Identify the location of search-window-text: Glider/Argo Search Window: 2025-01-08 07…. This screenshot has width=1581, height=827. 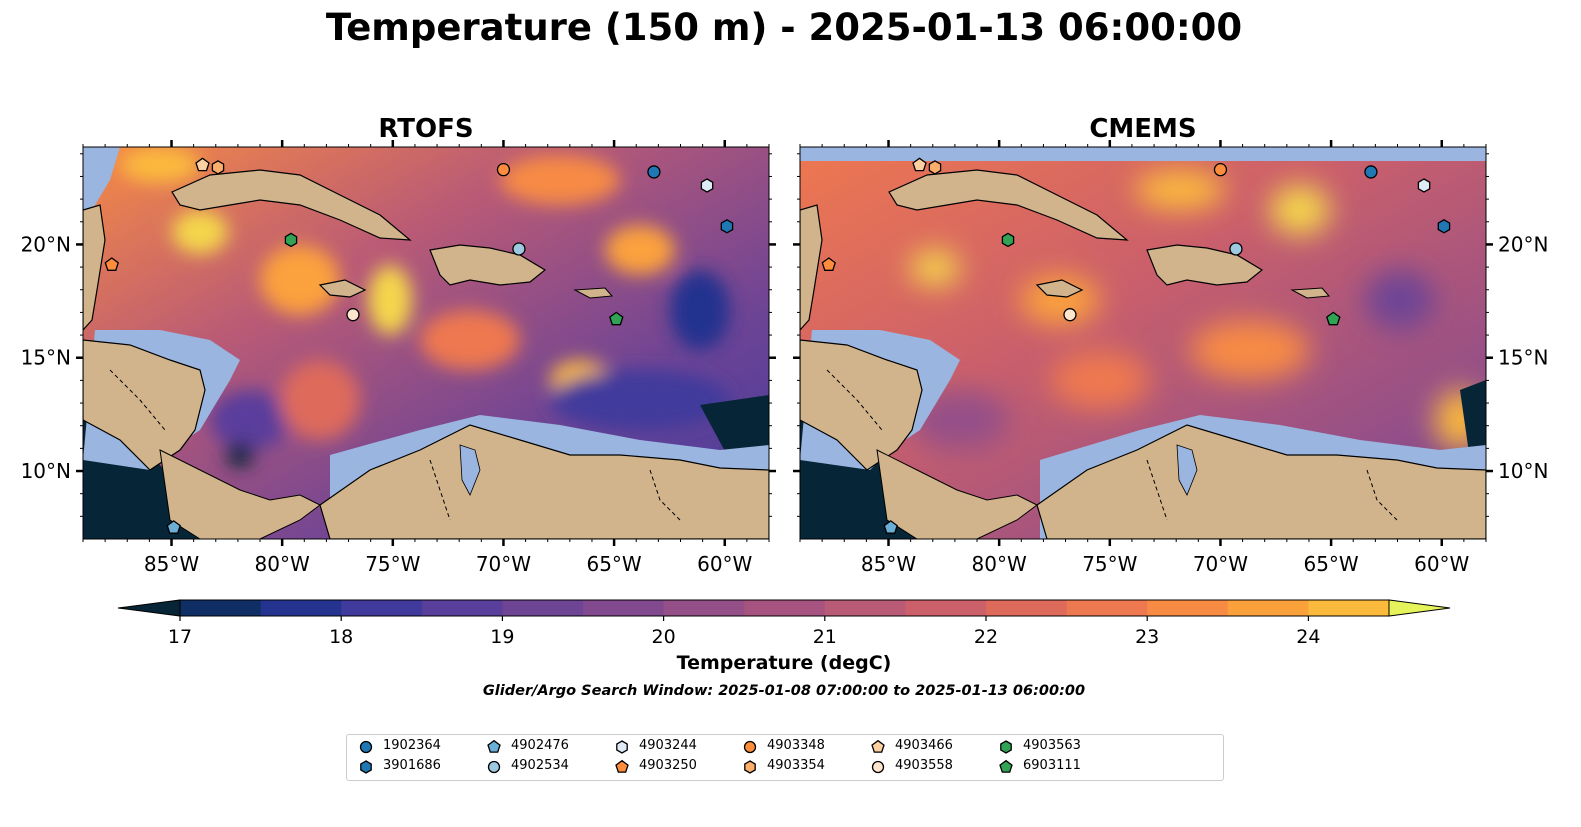
(784, 691).